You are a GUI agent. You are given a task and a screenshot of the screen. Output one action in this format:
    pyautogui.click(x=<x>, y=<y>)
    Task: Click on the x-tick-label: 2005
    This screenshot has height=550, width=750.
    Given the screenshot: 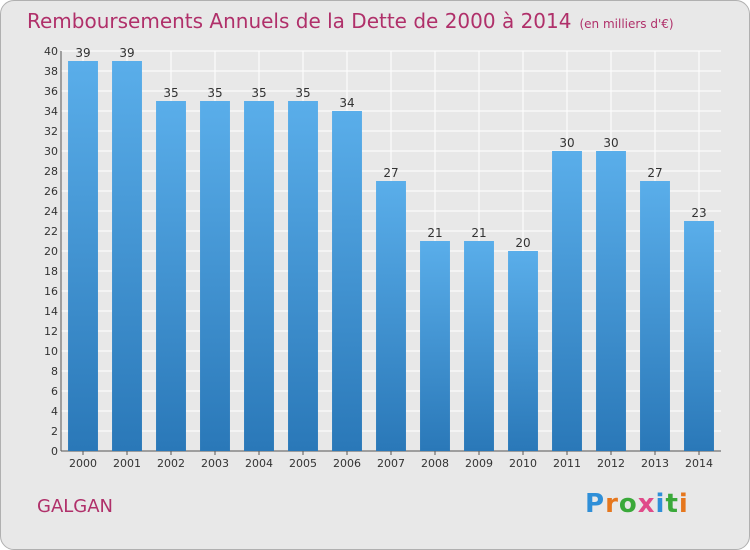 What is the action you would take?
    pyautogui.click(x=303, y=463)
    